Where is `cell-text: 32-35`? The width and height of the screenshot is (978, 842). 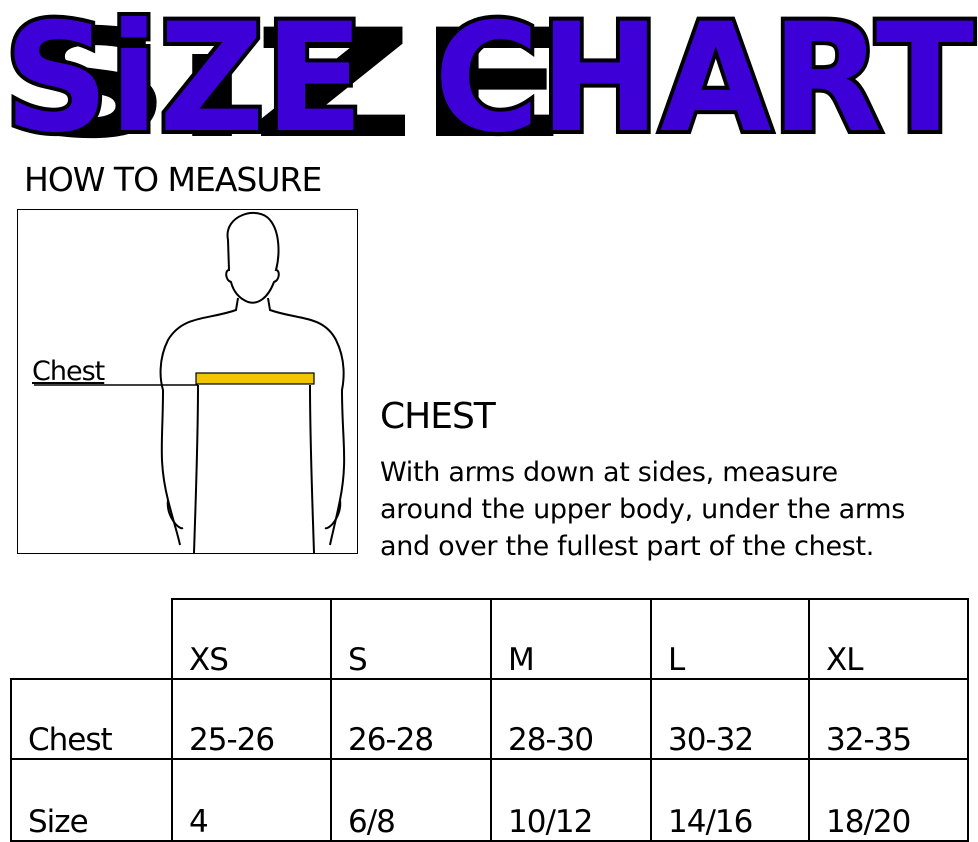 cell-text: 32-35 is located at coordinates (869, 740).